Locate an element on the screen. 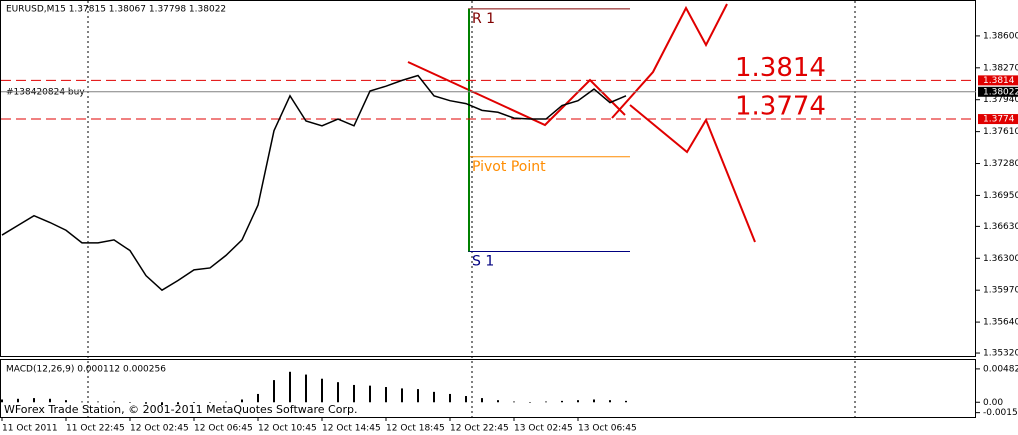  x-tick-label: 12 Oct 10:45 is located at coordinates (287, 429).